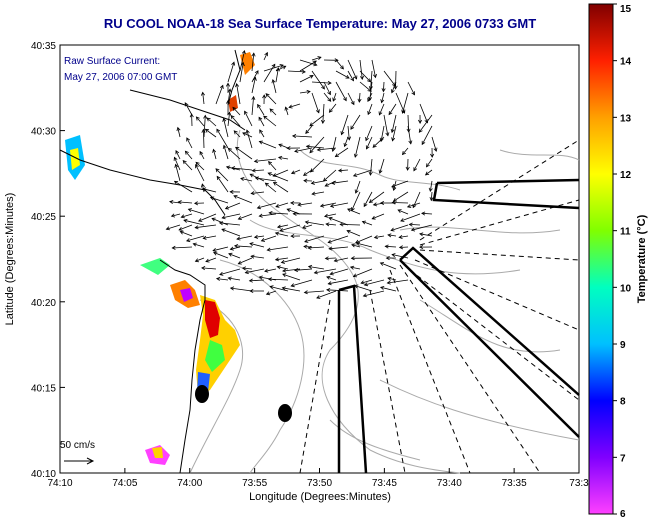 Image resolution: width=651 pixels, height=519 pixels. What do you see at coordinates (124, 483) in the screenshot?
I see `x-tick-label: 74:05` at bounding box center [124, 483].